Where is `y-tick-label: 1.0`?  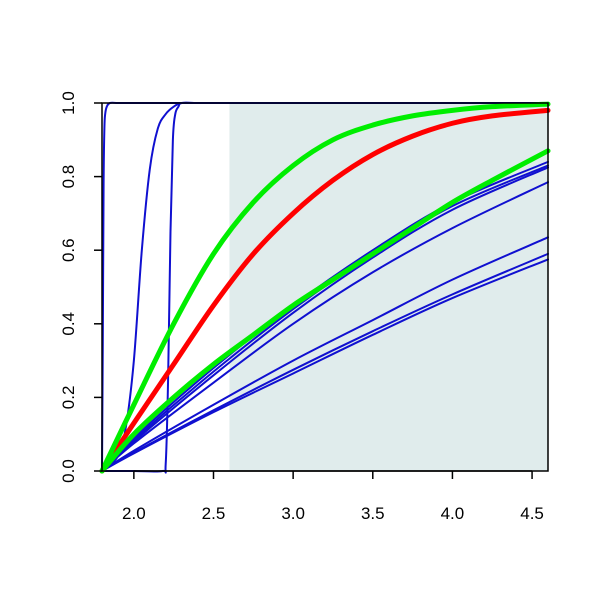 y-tick-label: 1.0 is located at coordinates (68, 103).